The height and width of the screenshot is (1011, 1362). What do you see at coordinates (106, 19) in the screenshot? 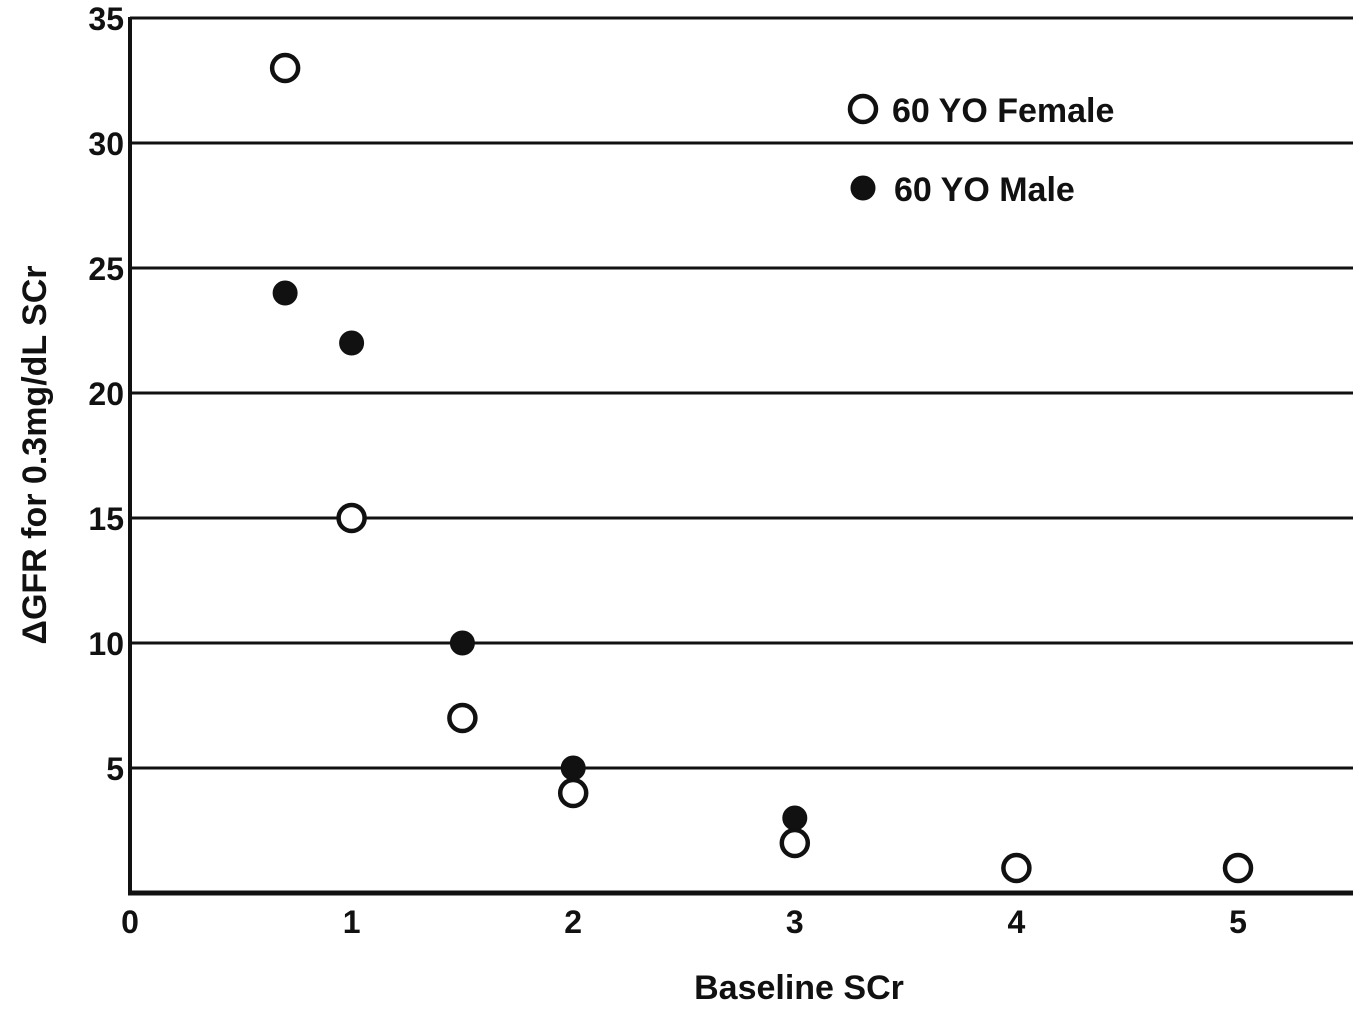
I see `y-tick-label-6: 35` at bounding box center [106, 19].